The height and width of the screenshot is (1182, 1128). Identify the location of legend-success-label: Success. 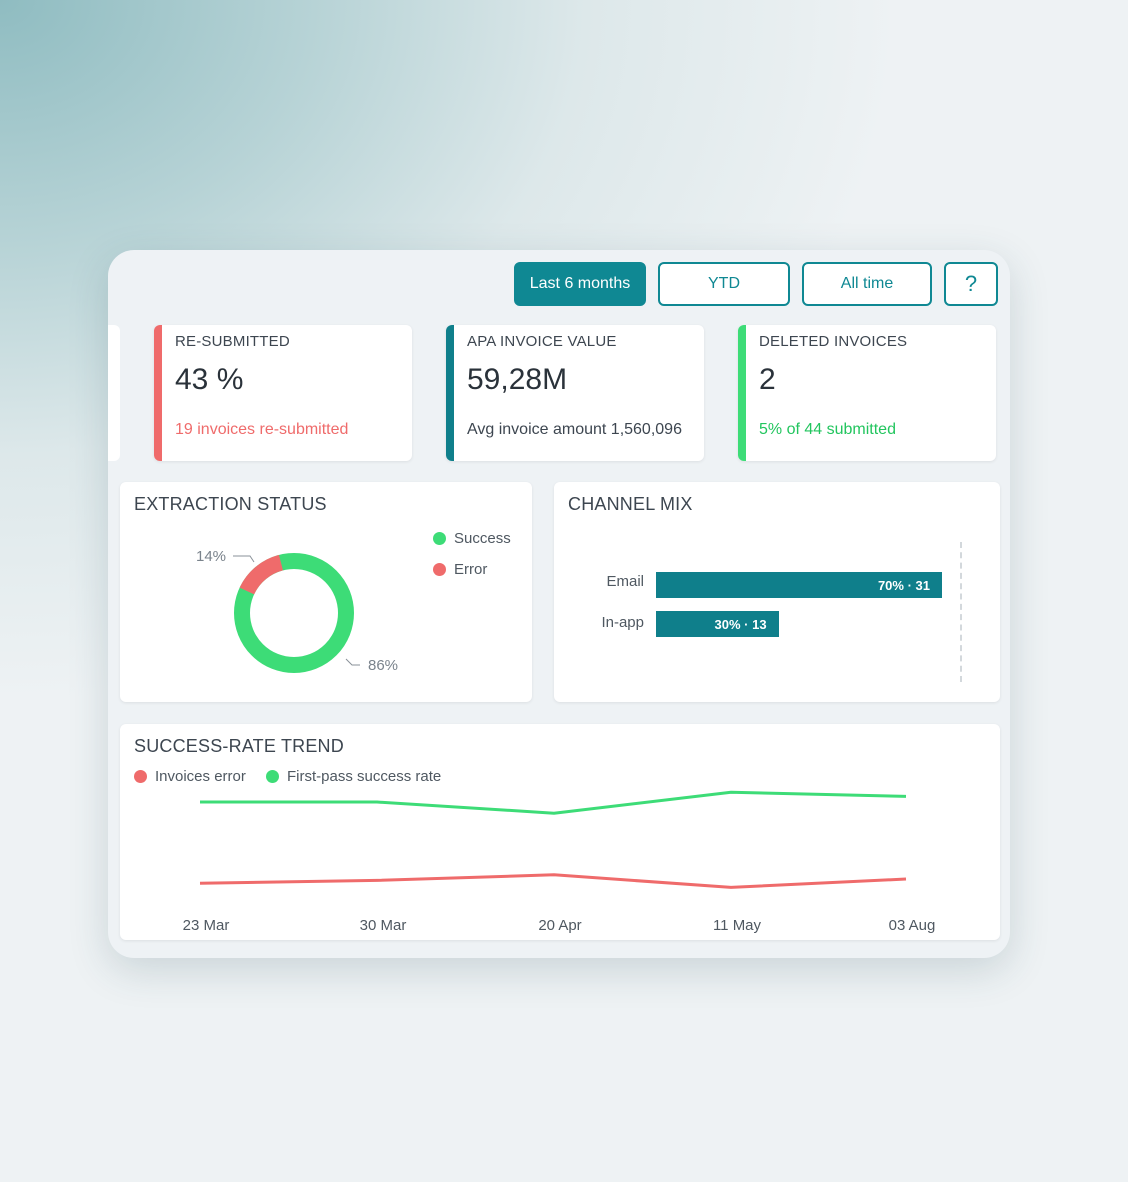
(482, 538).